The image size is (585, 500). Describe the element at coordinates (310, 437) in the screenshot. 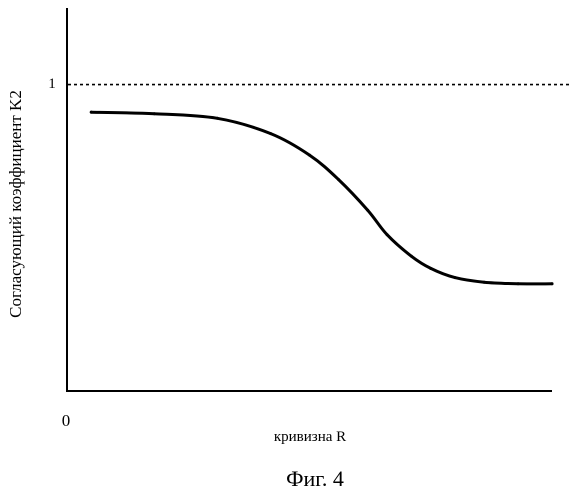

I see `x-axis-label: кривизна R` at that location.